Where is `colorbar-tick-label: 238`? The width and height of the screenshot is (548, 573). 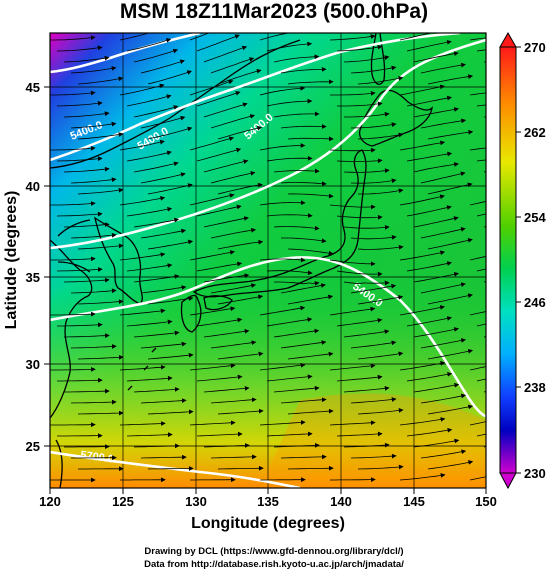
colorbar-tick-label: 238 is located at coordinates (535, 387).